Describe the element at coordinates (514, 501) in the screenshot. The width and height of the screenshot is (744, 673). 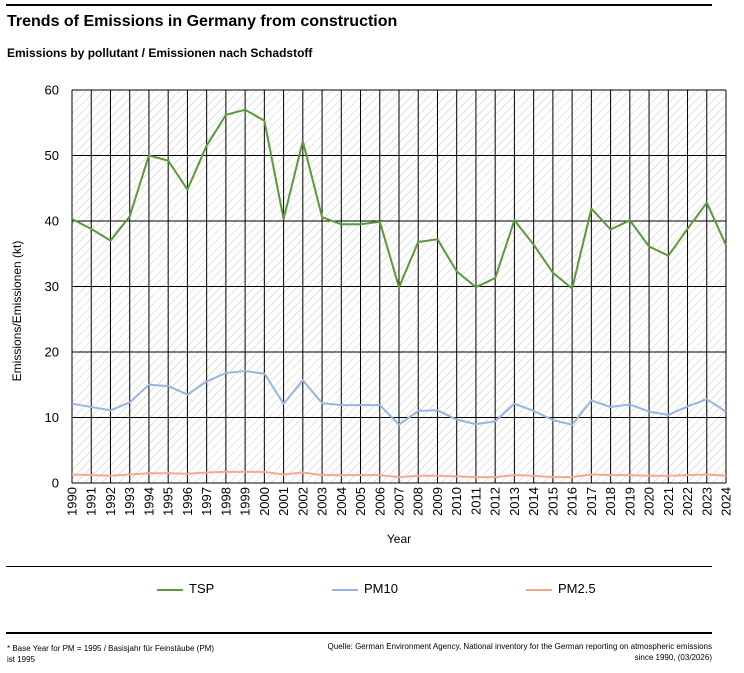
I see `x-tick-label: 2013` at that location.